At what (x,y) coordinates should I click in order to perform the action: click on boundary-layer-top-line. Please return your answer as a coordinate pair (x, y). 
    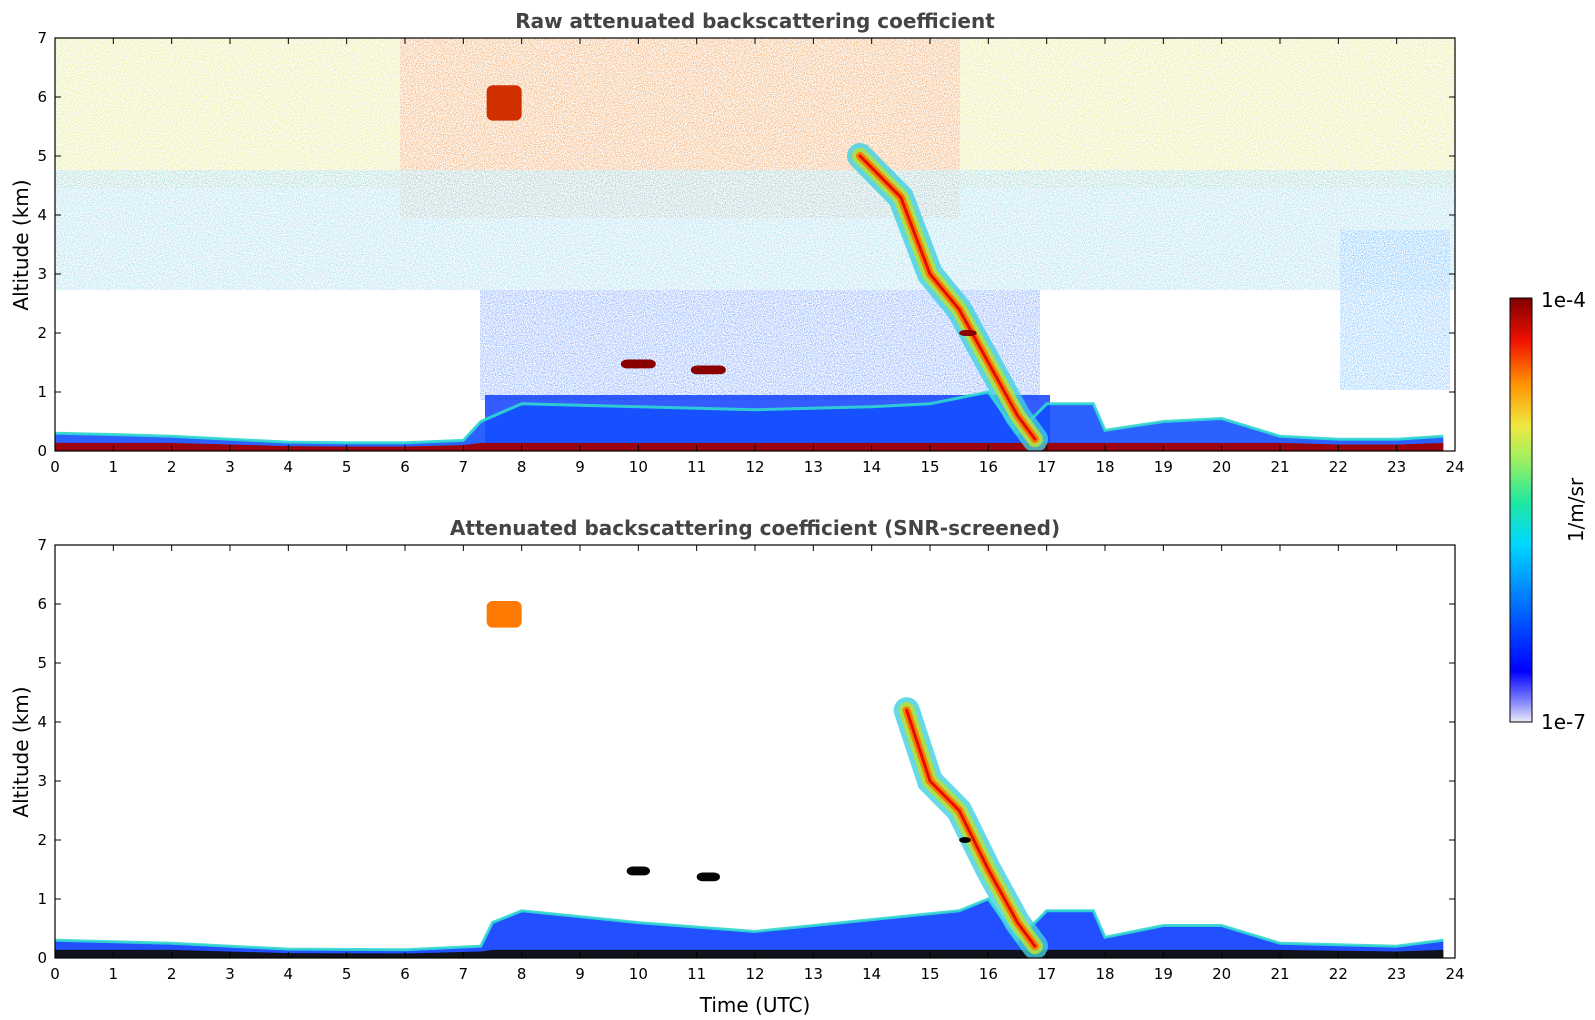
    Looking at the image, I should click on (749, 417).